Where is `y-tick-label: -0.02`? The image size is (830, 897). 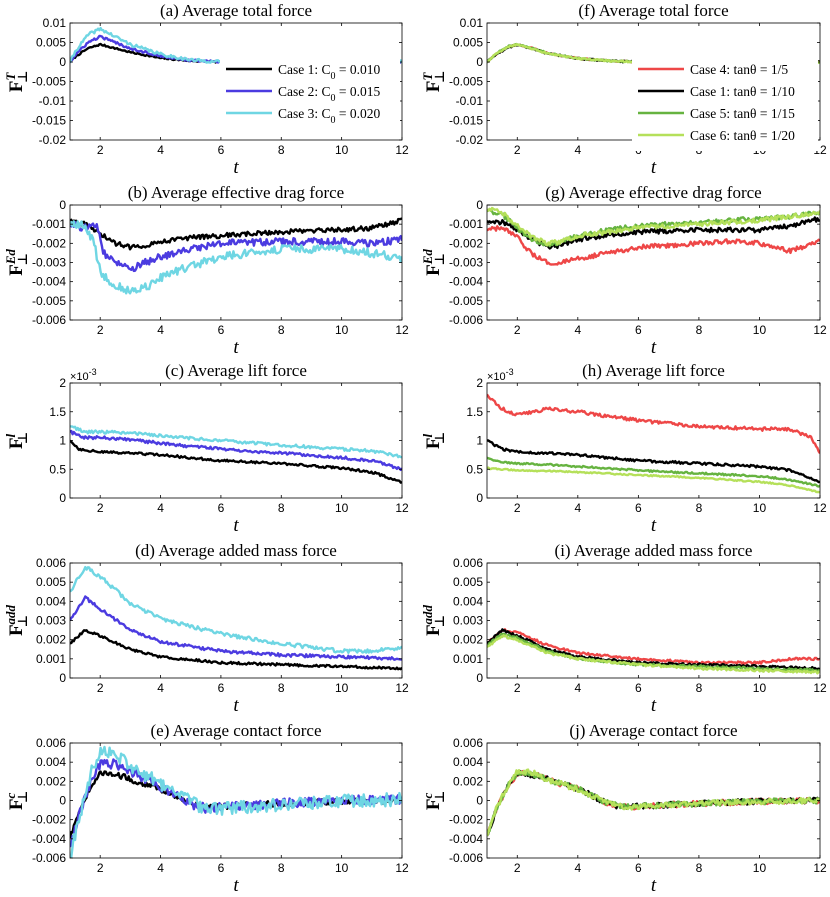
y-tick-label: -0.02 is located at coordinates (470, 140).